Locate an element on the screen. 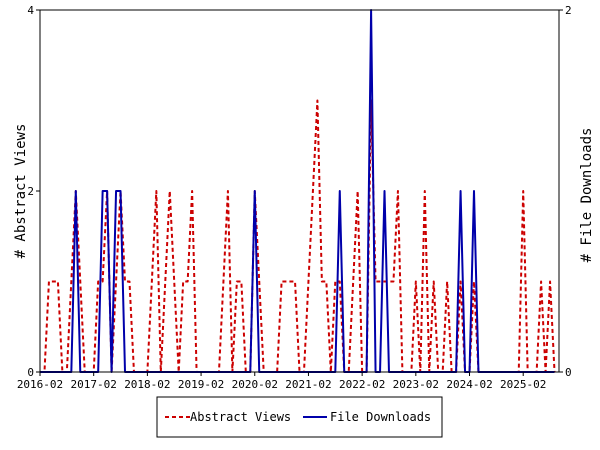 Image resolution: width=600 pixels, height=450 pixels. y-left-tick-label: 4 is located at coordinates (30, 10).